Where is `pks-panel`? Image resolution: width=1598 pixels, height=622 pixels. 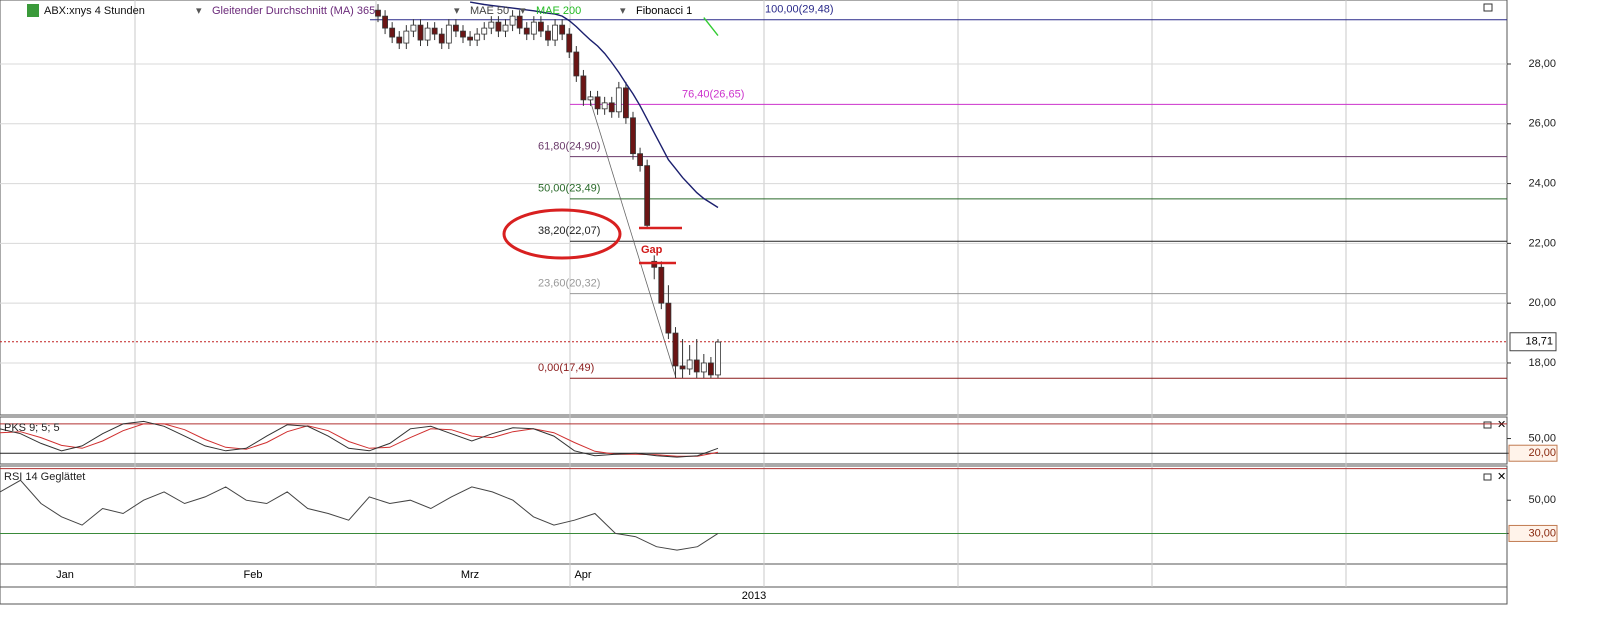 pks-panel is located at coordinates (754, 440).